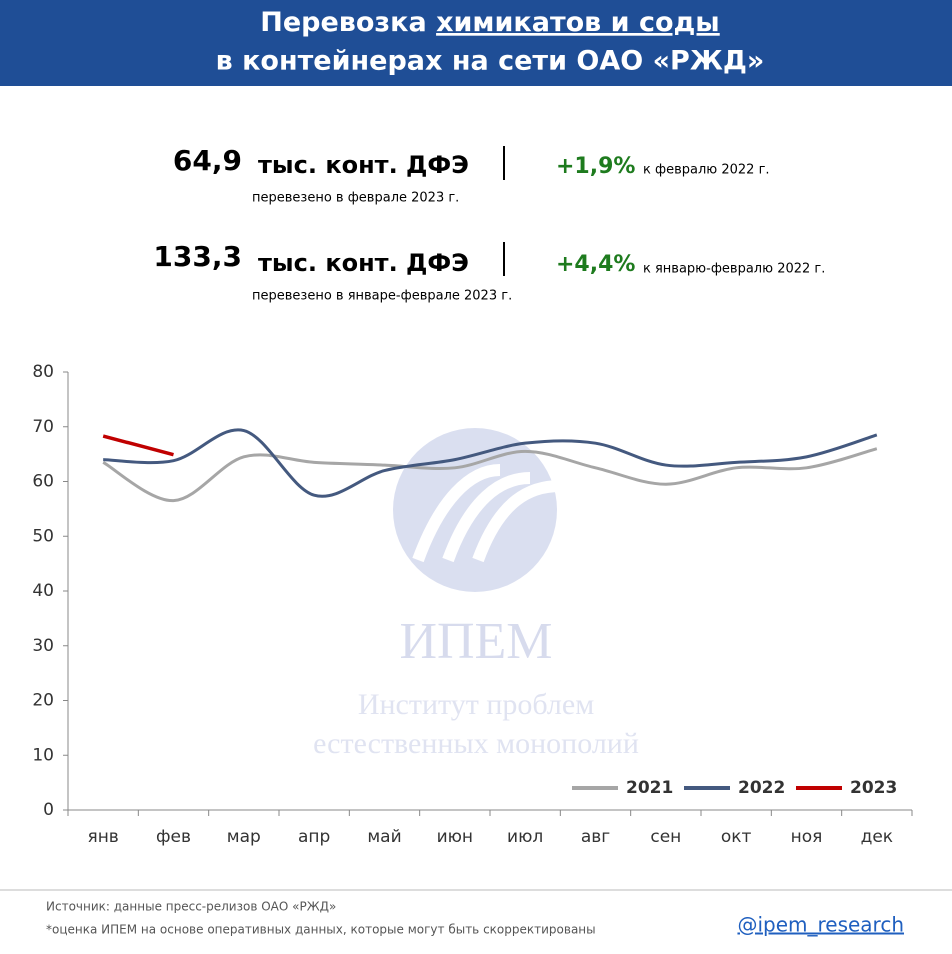 The width and height of the screenshot is (952, 954). What do you see at coordinates (343, 22) in the screenshot?
I see `title-part: Перевозка` at bounding box center [343, 22].